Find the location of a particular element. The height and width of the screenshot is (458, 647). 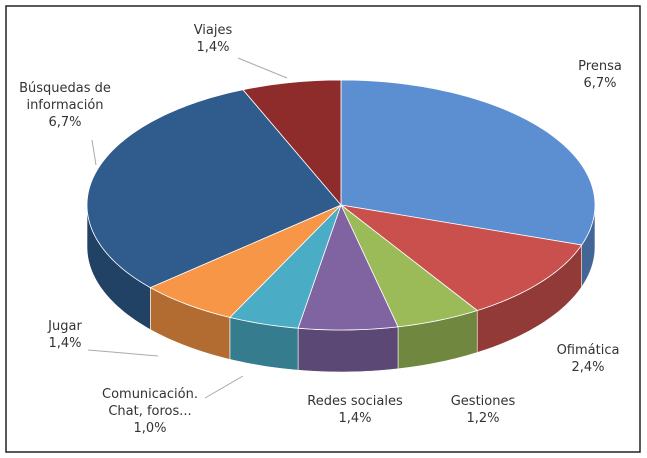

slice-label: Gestiones 1,2% is located at coordinates (483, 410).